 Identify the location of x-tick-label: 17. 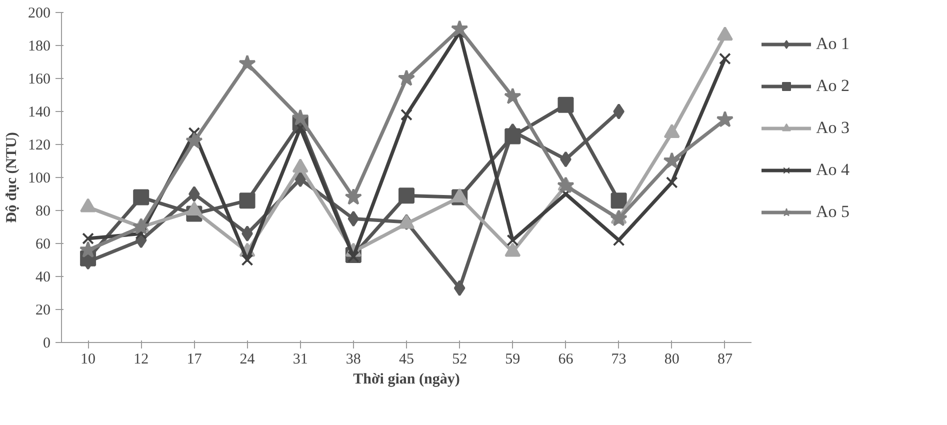
(194, 360).